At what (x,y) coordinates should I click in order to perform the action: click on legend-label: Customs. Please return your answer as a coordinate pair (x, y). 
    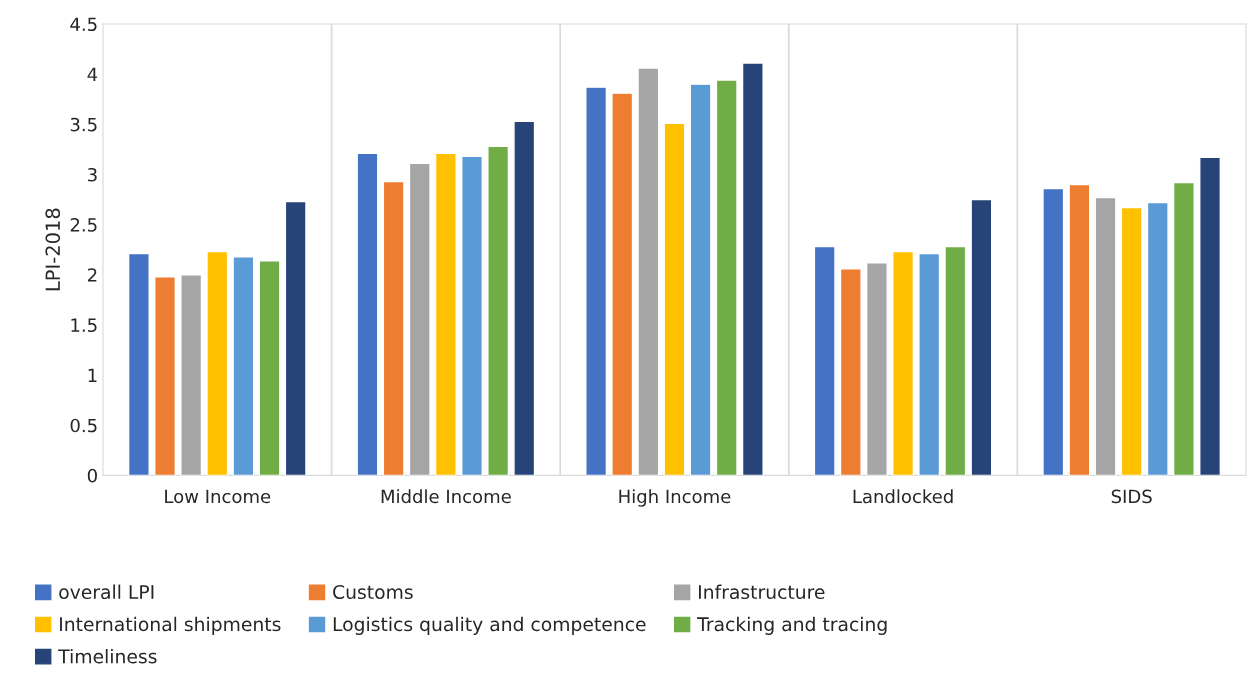
    Looking at the image, I should click on (373, 592).